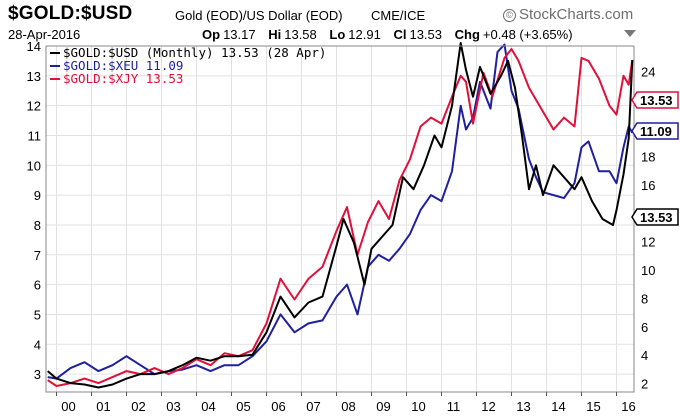 This screenshot has width=680, height=420. I want to click on open-label: Op, so click(211, 34).